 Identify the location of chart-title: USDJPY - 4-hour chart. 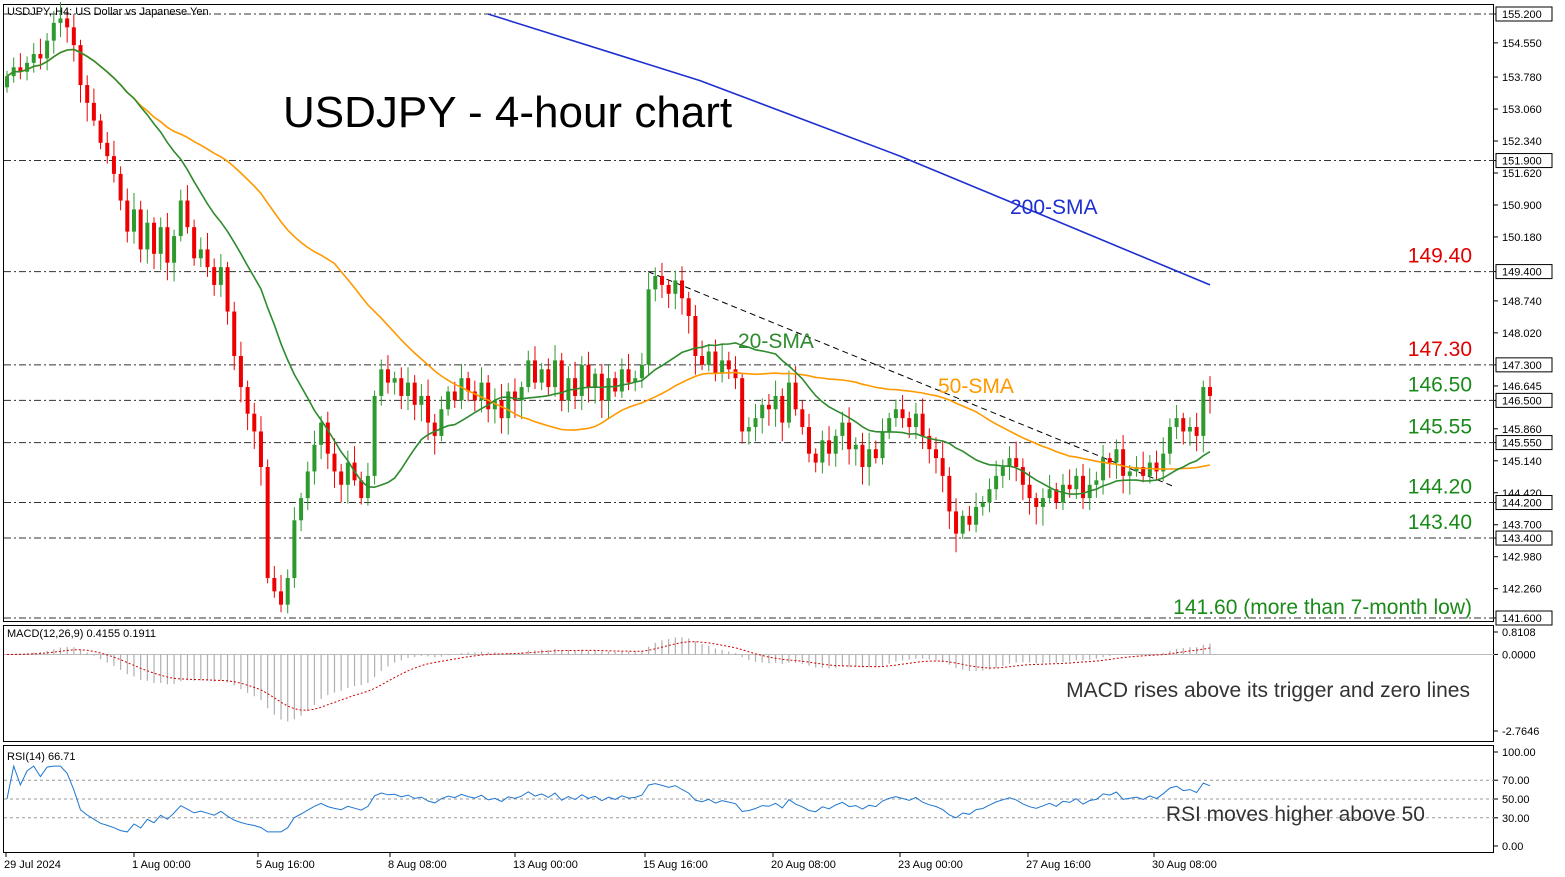
(507, 112).